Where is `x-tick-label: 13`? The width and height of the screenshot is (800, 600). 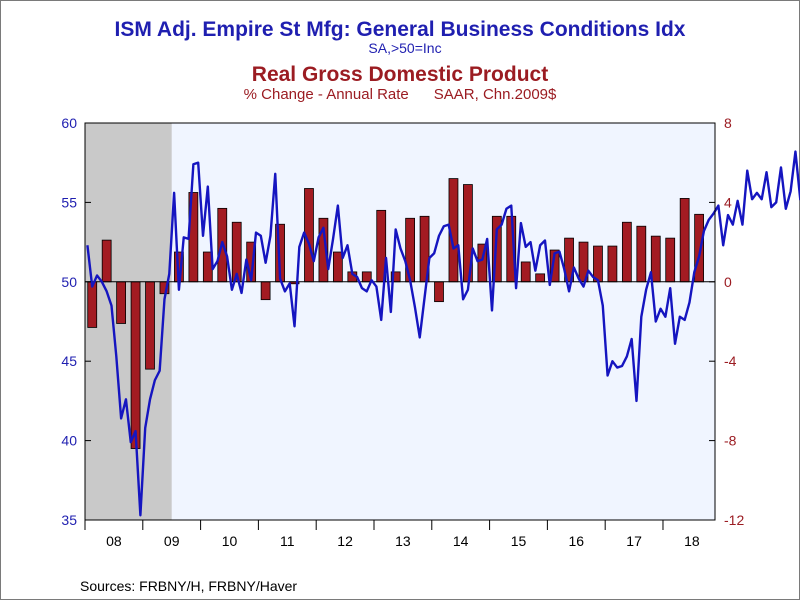
x-tick-label: 13 is located at coordinates (403, 541).